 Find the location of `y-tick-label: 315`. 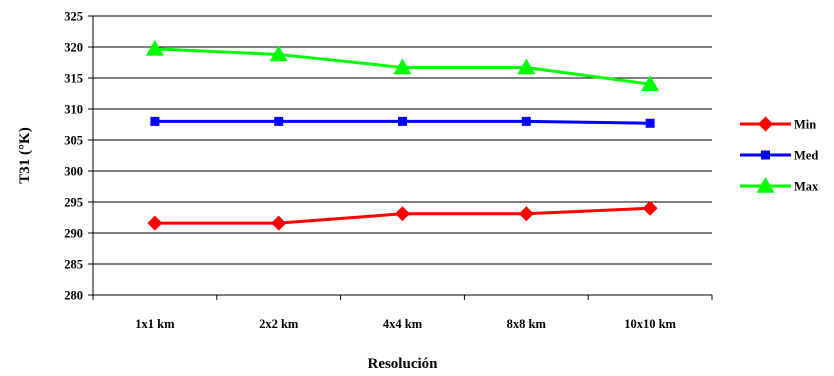

y-tick-label: 315 is located at coordinates (73, 79).